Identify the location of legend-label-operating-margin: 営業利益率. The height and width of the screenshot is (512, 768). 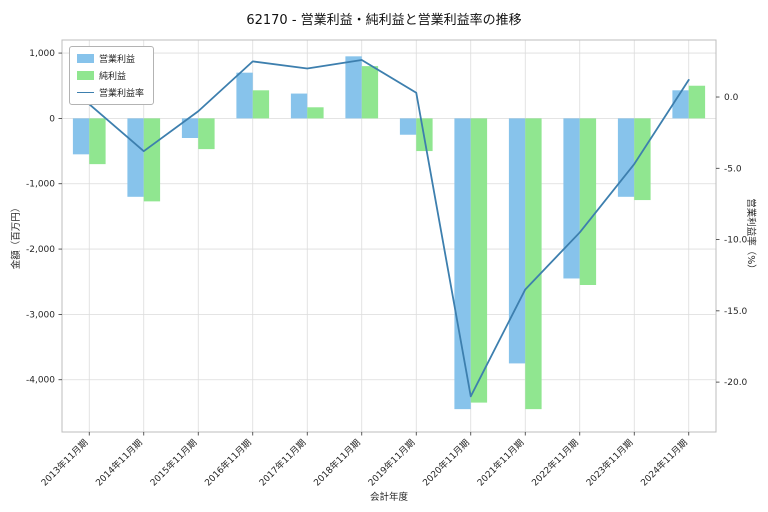
(122, 94).